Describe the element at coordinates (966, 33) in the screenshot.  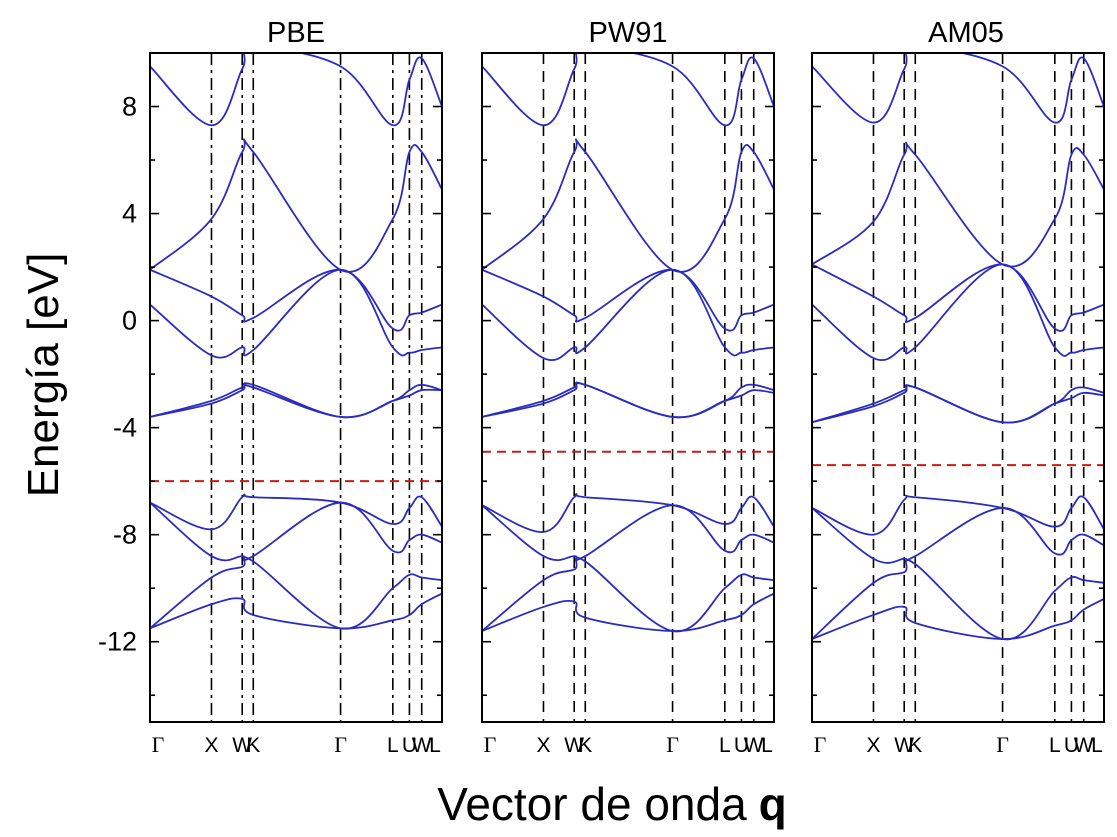
I see `panel-title: AM05` at that location.